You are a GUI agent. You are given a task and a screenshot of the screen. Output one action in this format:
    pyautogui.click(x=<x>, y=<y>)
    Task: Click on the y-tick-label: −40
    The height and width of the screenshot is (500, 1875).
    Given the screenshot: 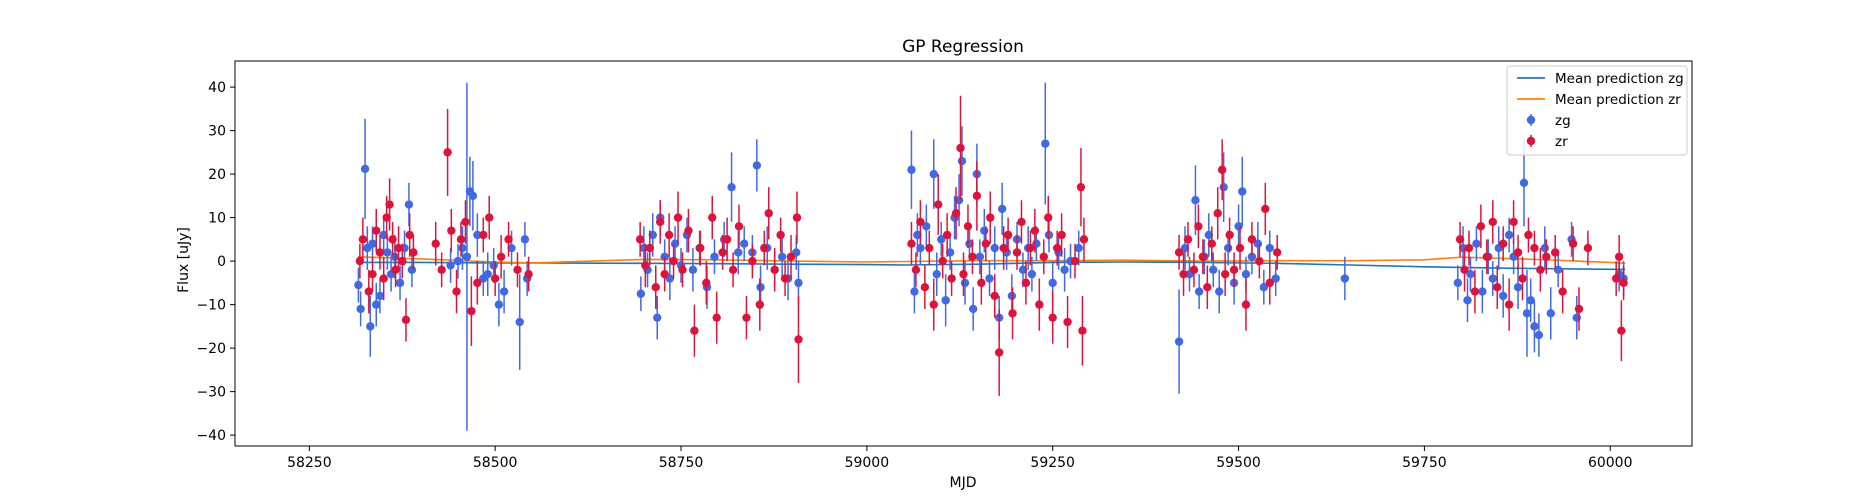 What is the action you would take?
    pyautogui.click(x=211, y=436)
    